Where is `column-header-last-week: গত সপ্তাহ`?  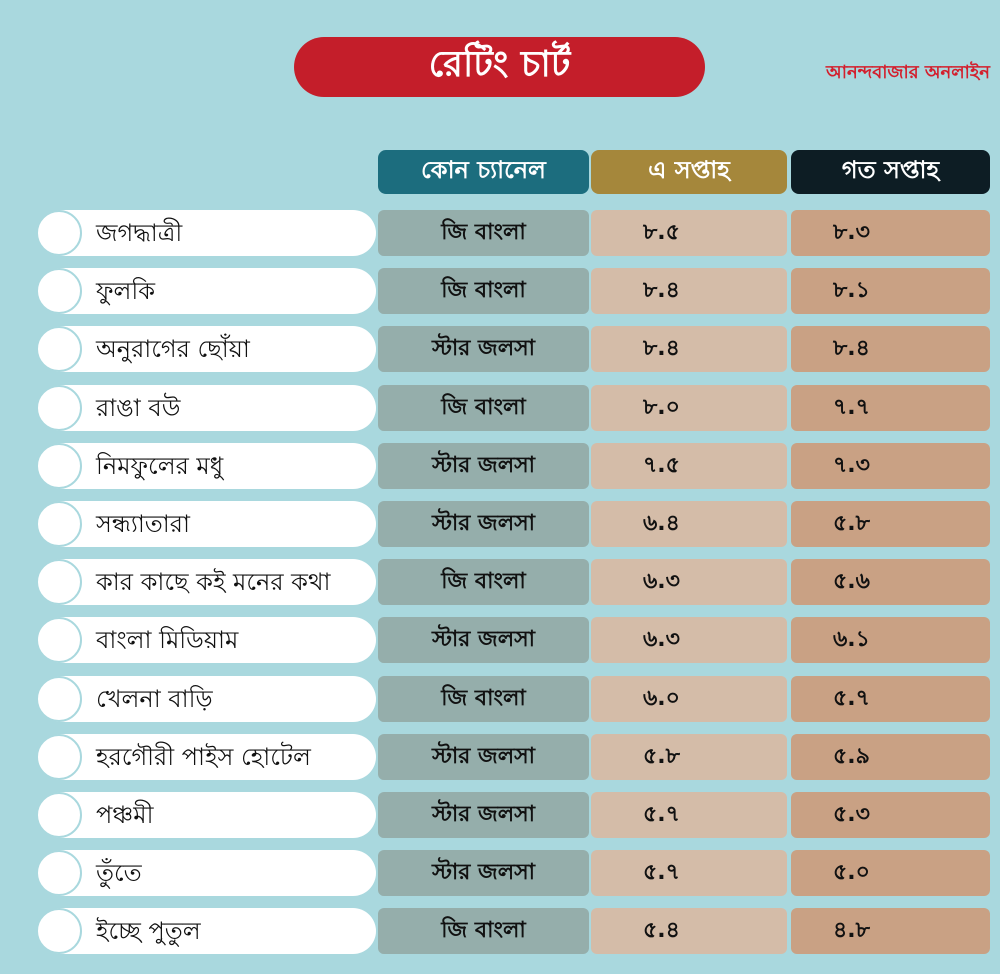 column-header-last-week: গত সপ্তাহ is located at coordinates (890, 172).